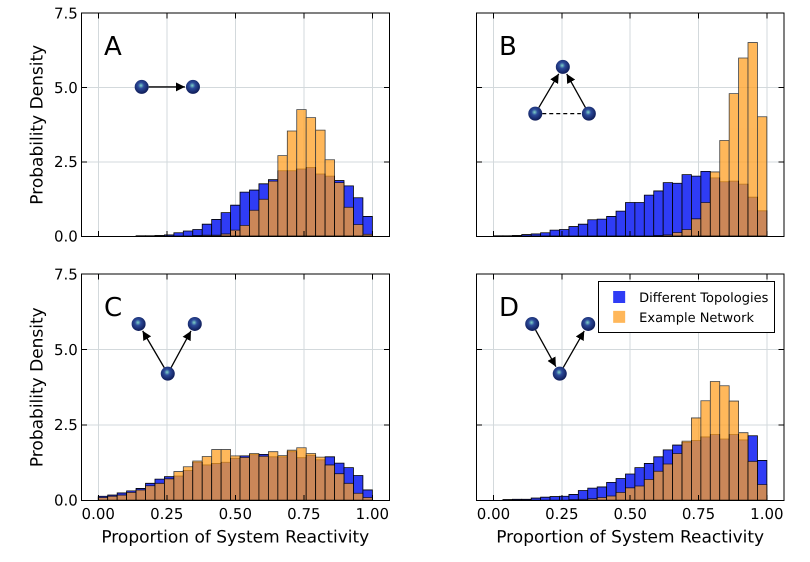 This screenshot has width=810, height=562. I want to click on annotation: C, so click(113, 308).